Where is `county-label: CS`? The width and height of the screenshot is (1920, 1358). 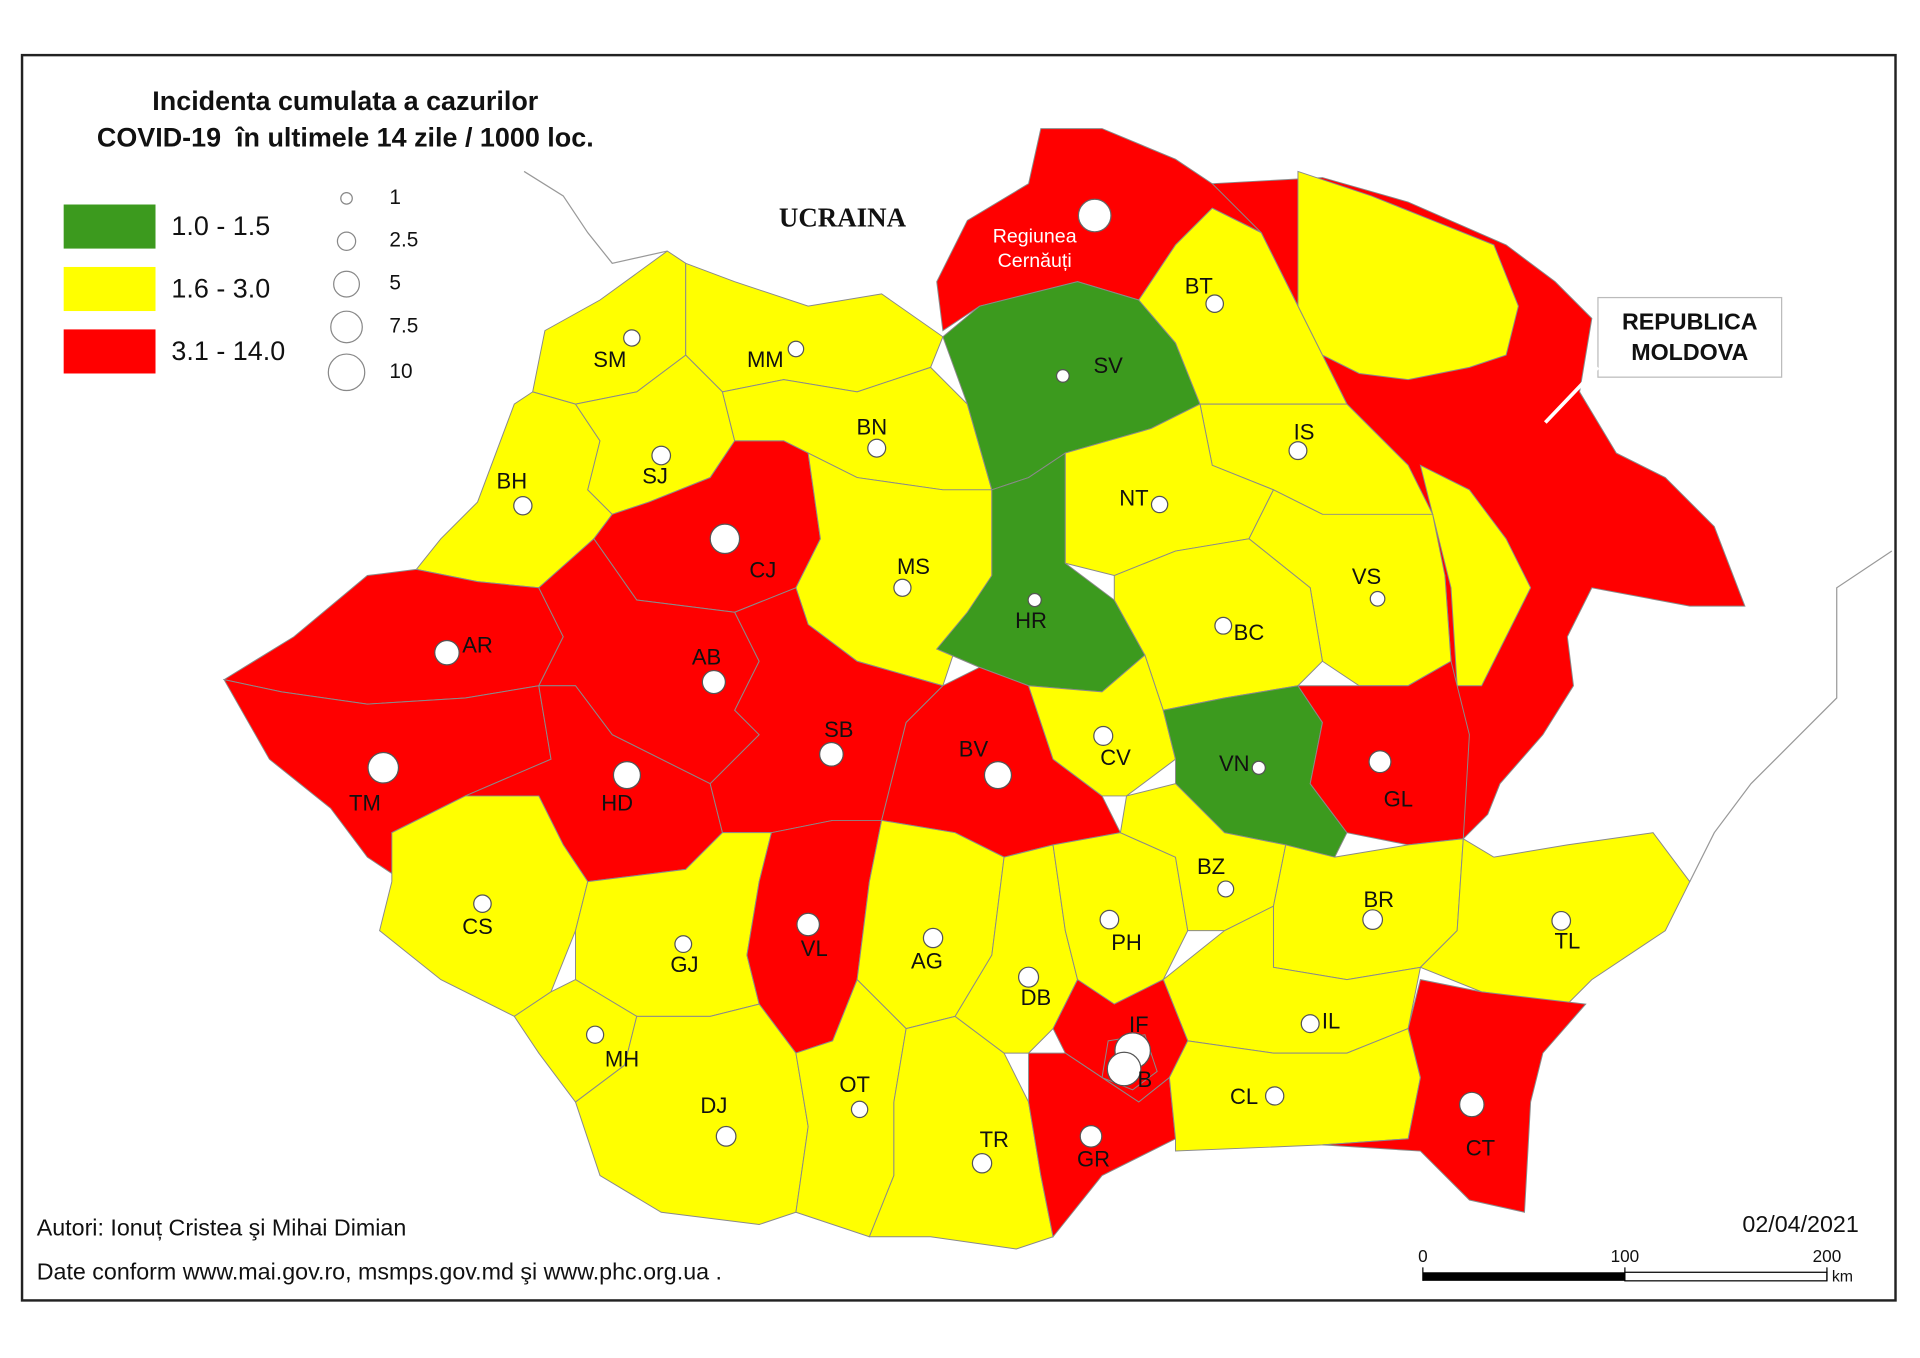
county-label: CS is located at coordinates (477, 926).